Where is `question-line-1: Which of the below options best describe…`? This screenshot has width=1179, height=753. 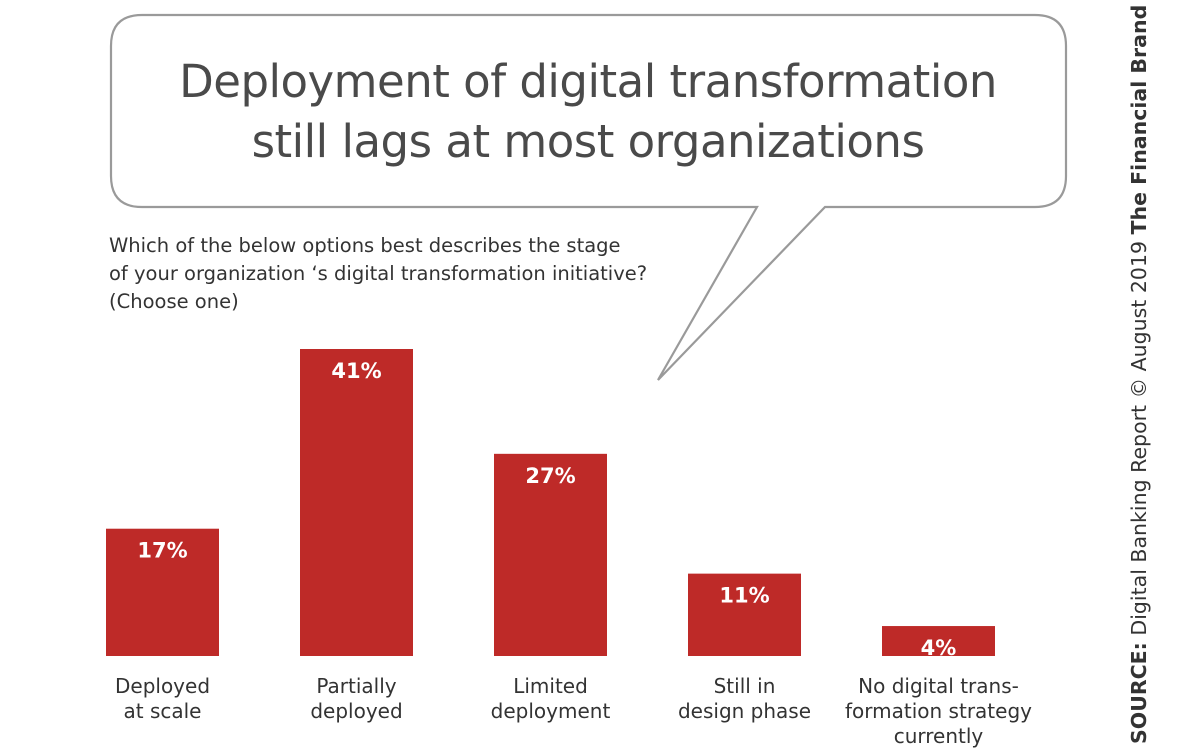 question-line-1: Which of the below options best describe… is located at coordinates (365, 245).